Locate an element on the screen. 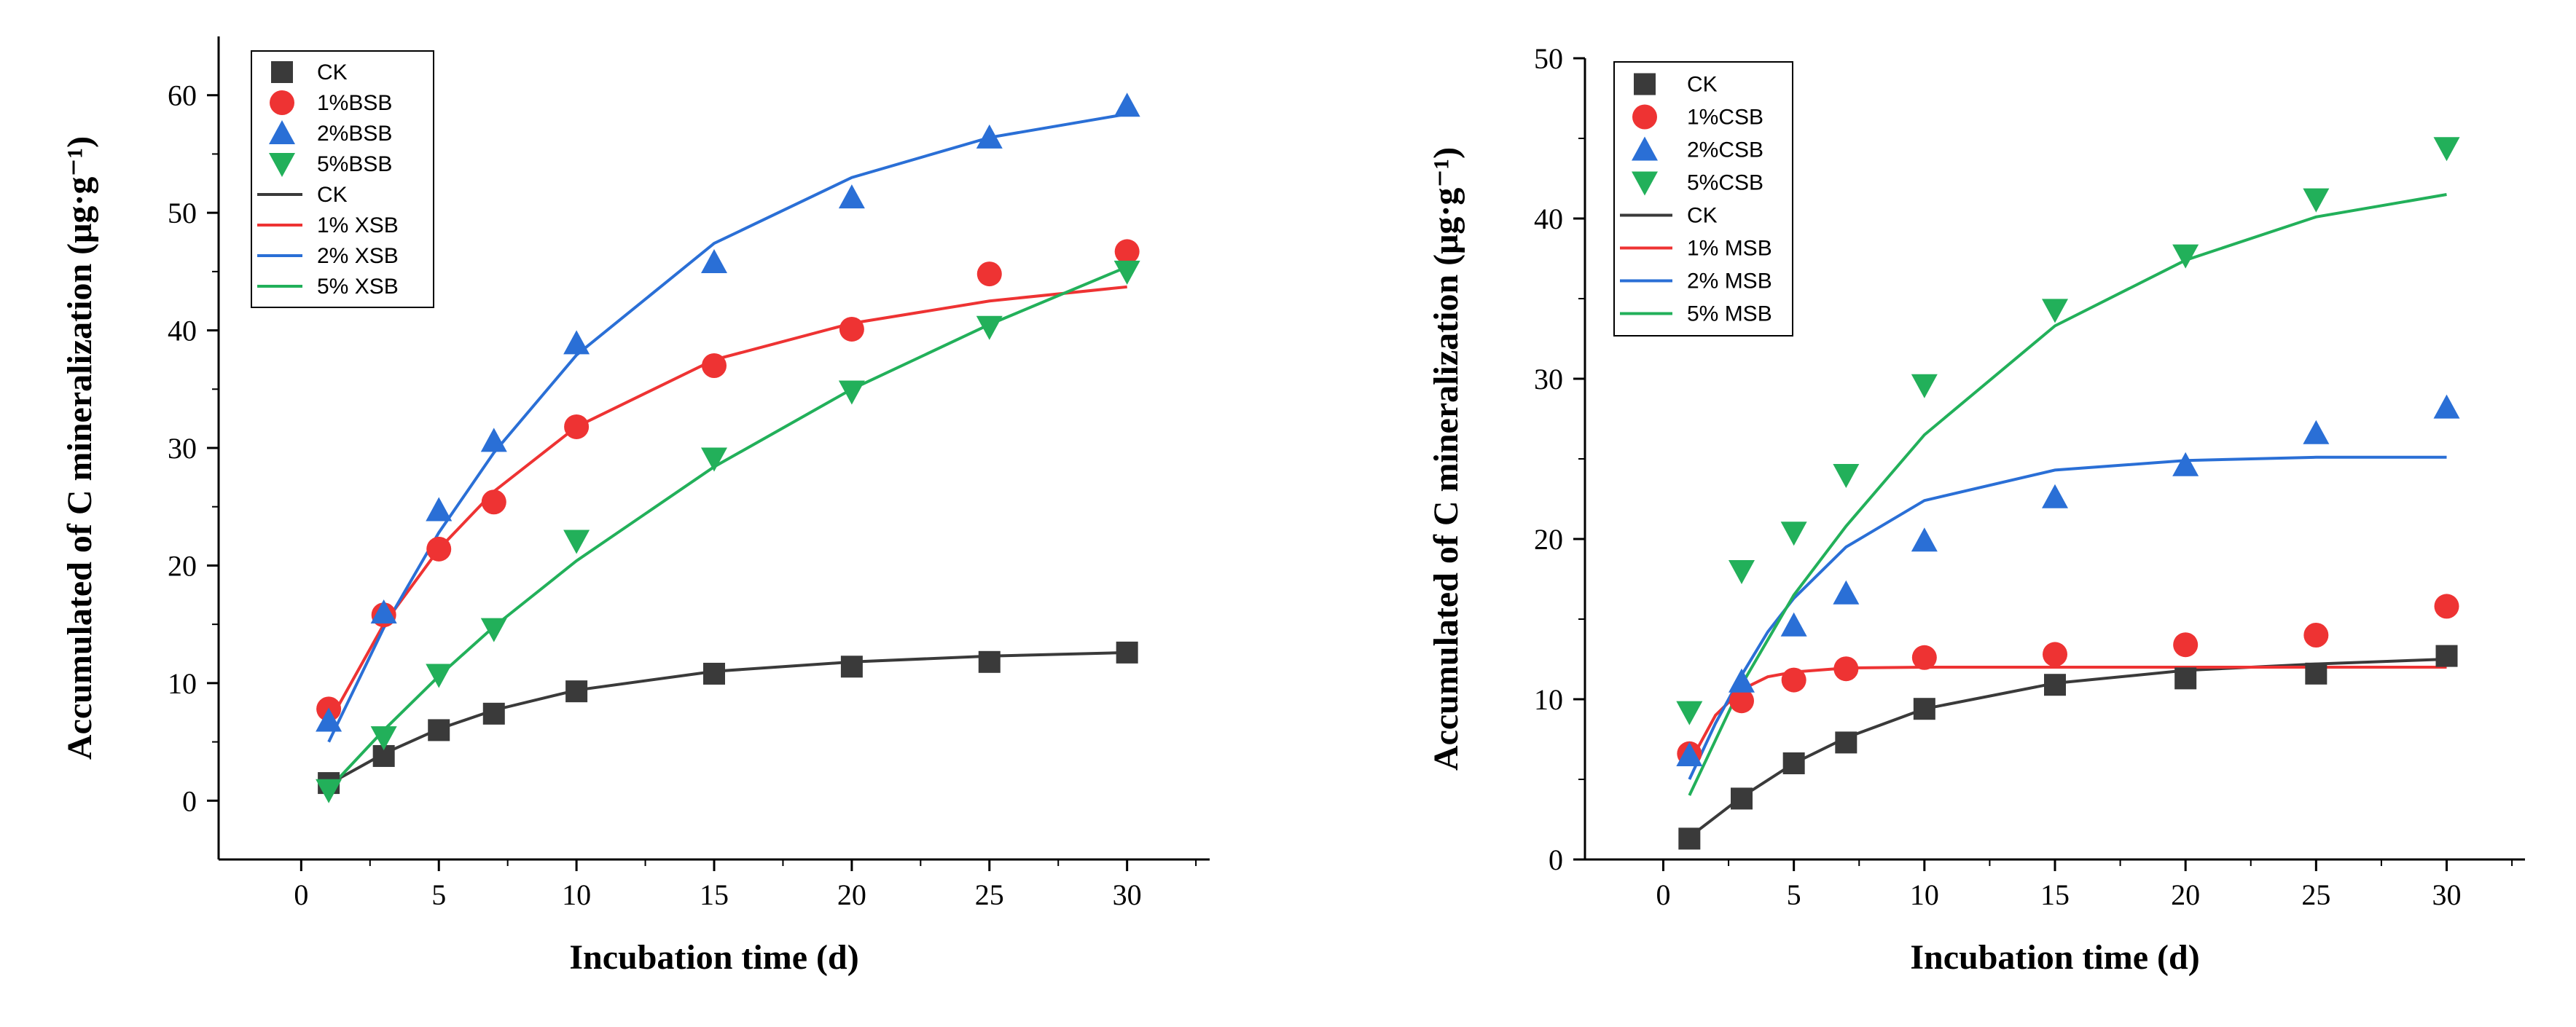 Image resolution: width=2576 pixels, height=1027 pixels. legend-label: 5% MSB is located at coordinates (1729, 314).